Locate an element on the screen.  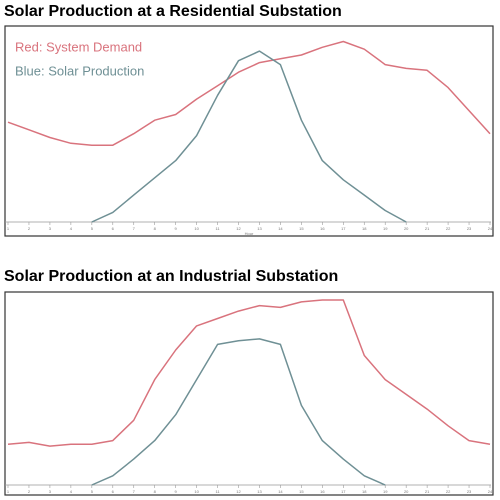
legend-entry: Red: System Demand is located at coordinates (78, 46).